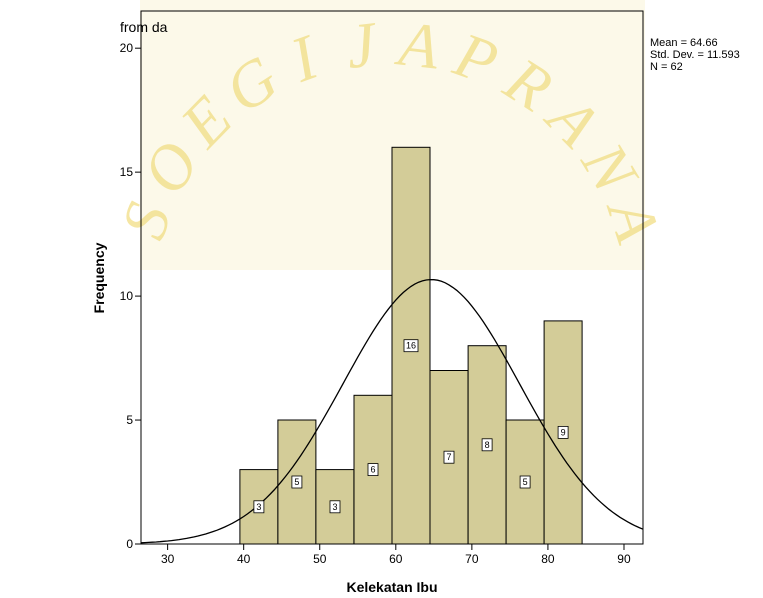  What do you see at coordinates (99, 277) in the screenshot?
I see `y-axis-title: Frequency` at bounding box center [99, 277].